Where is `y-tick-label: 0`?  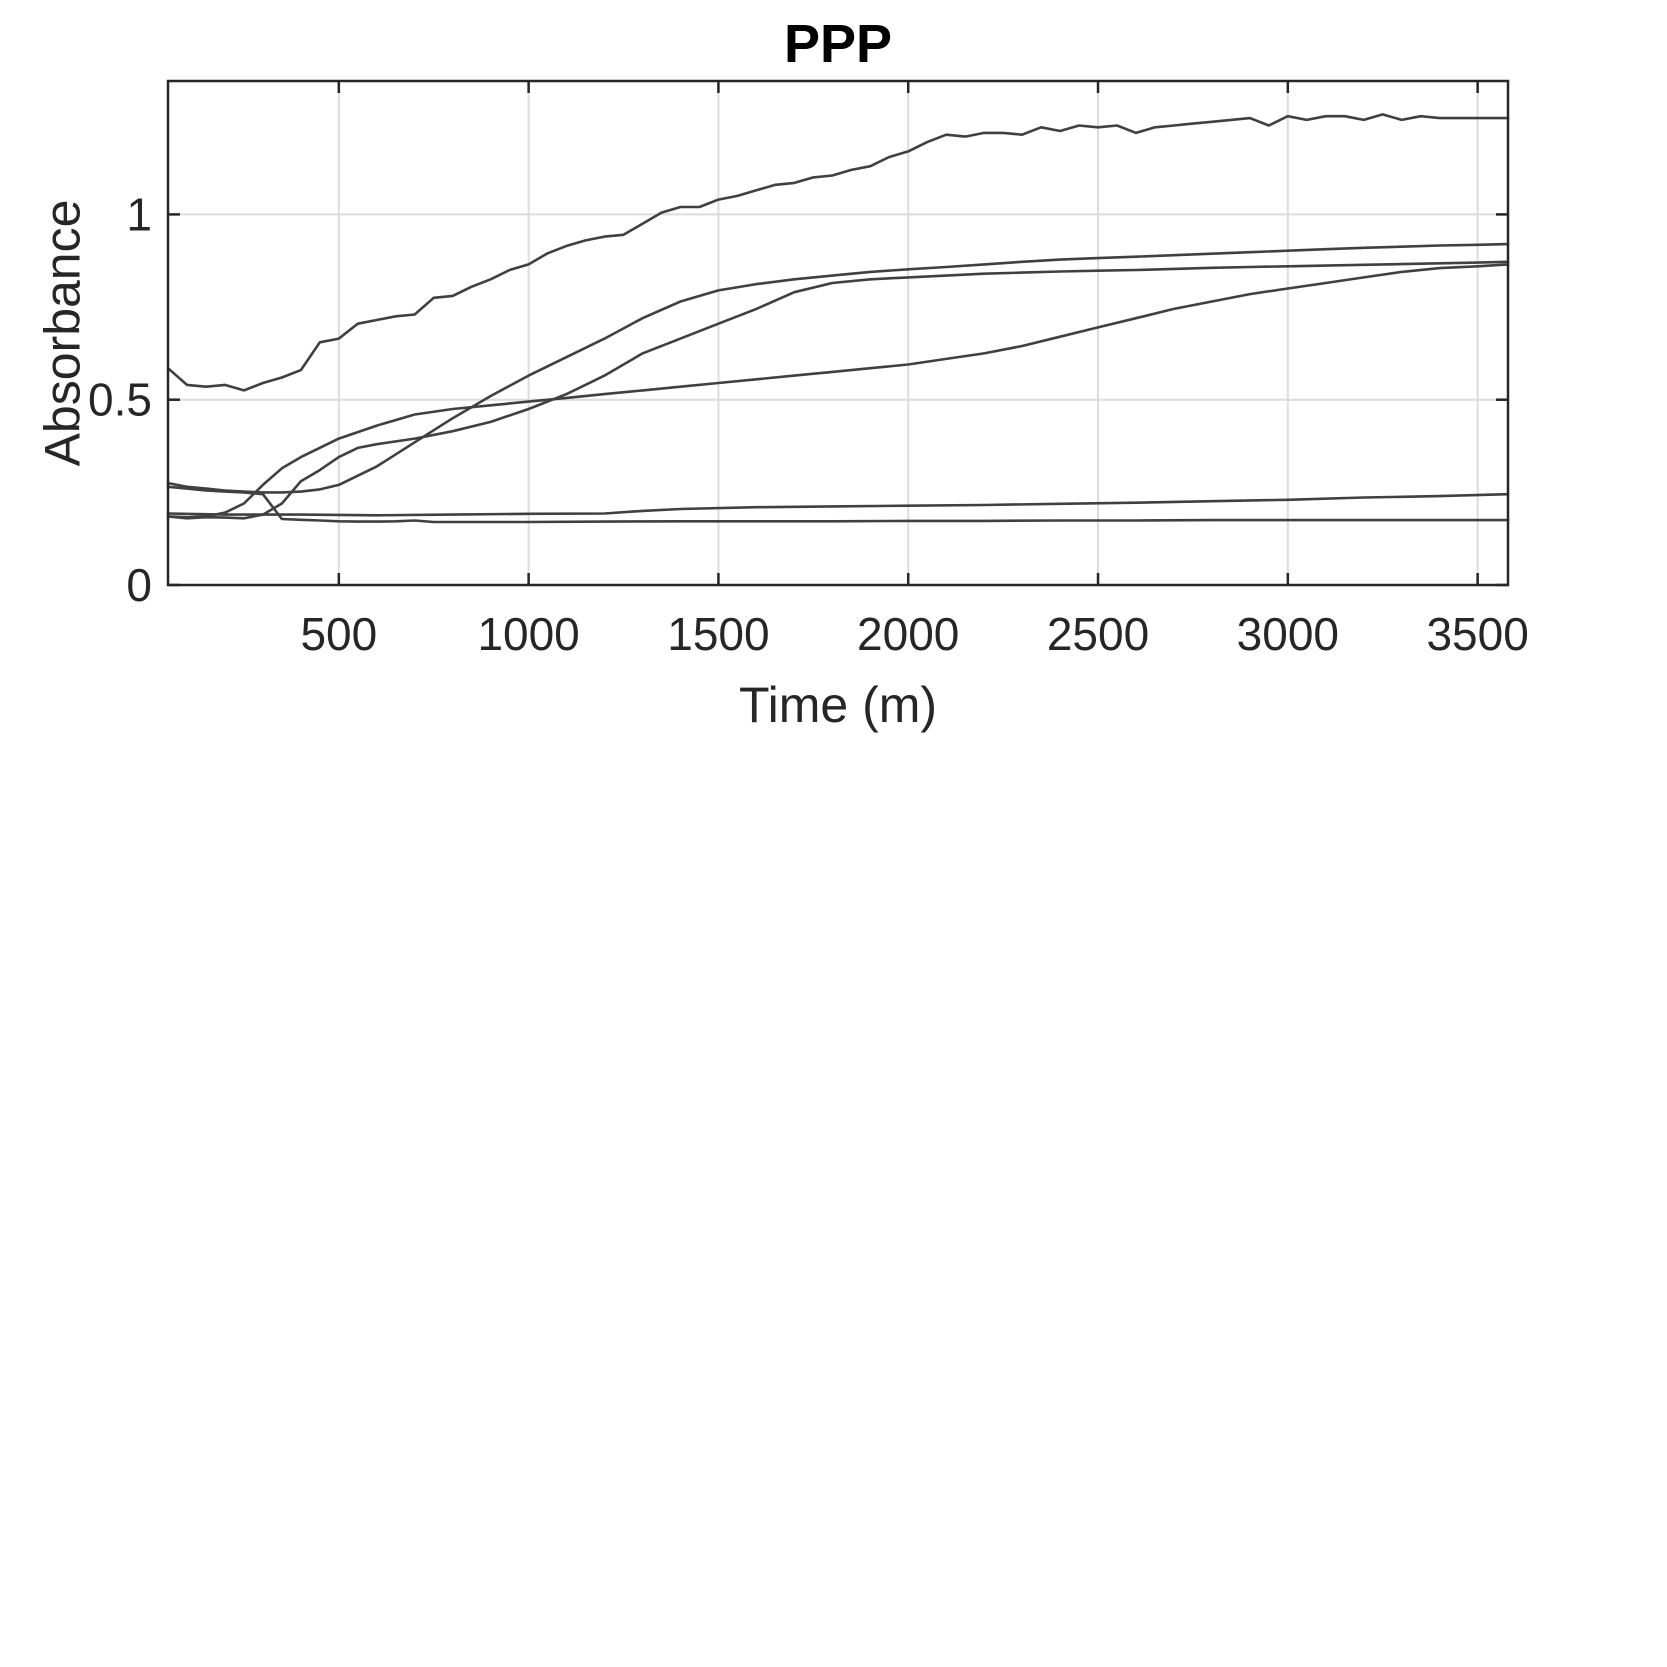
y-tick-label: 0 is located at coordinates (139, 585).